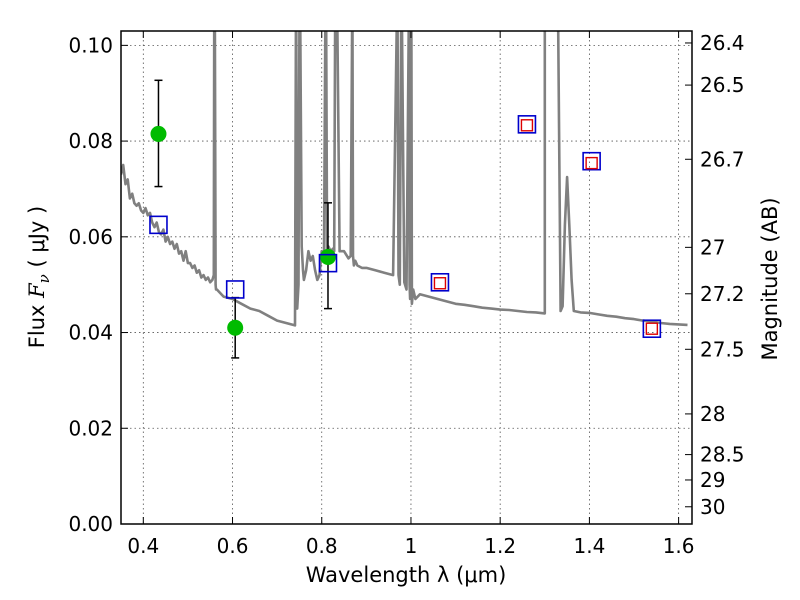 The image size is (800, 600). What do you see at coordinates (712, 480) in the screenshot?
I see `magnitude-tick-label: 29` at bounding box center [712, 480].